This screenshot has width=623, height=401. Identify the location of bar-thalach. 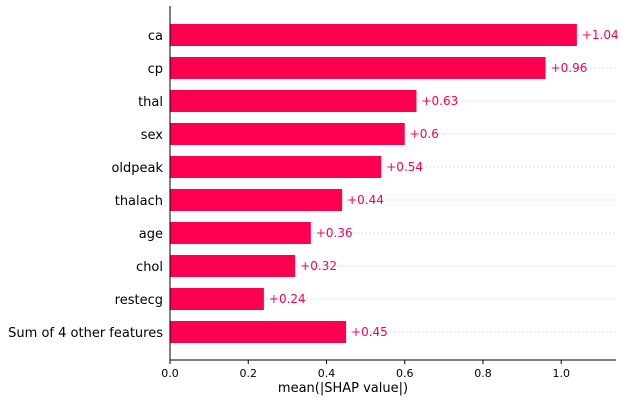
(256, 200).